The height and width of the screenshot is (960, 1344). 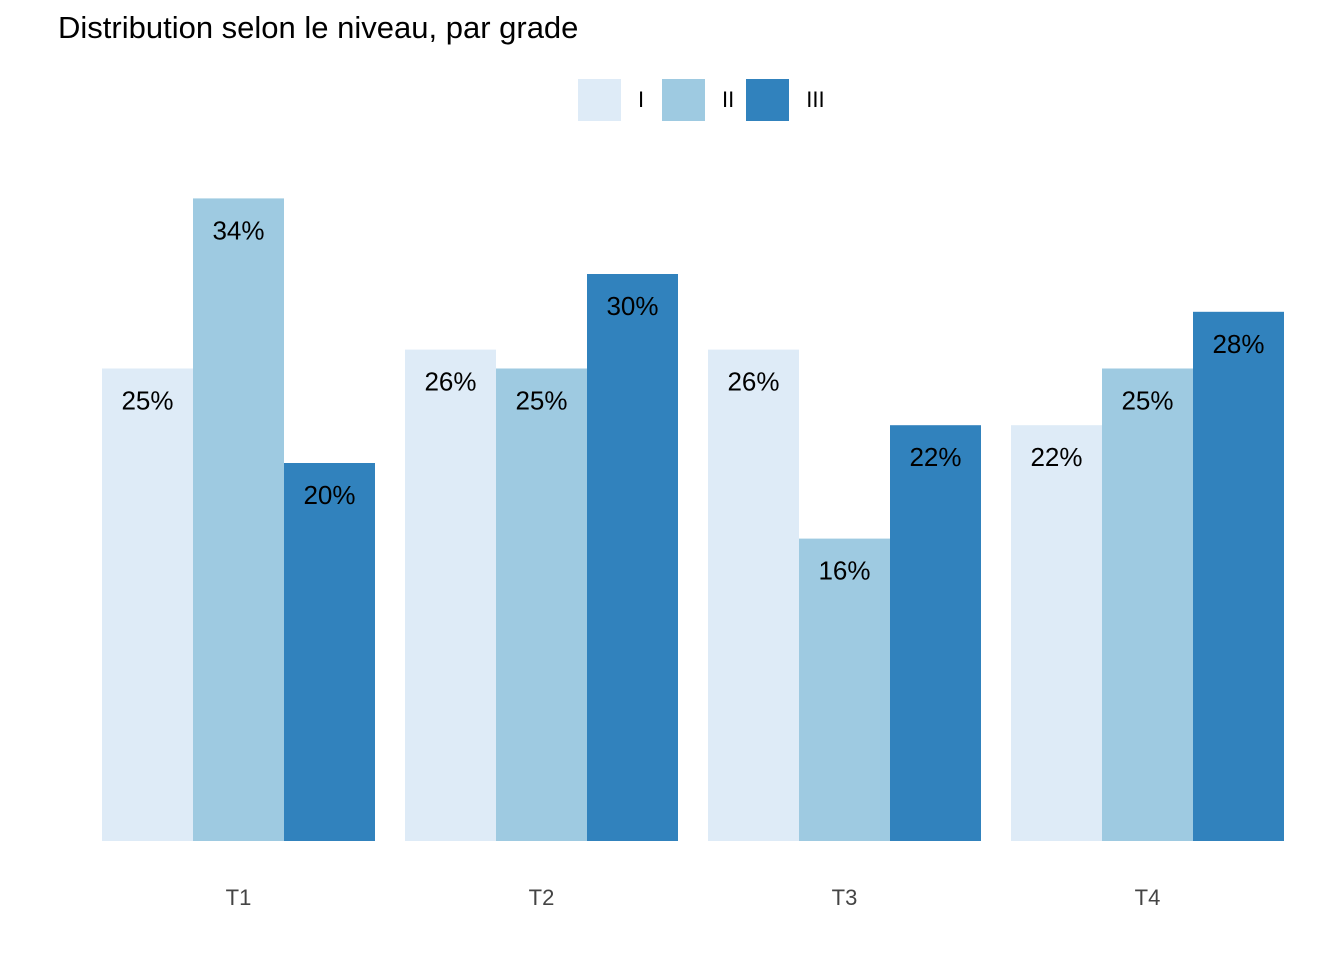 I want to click on bar-t4-iii, so click(x=1238, y=576).